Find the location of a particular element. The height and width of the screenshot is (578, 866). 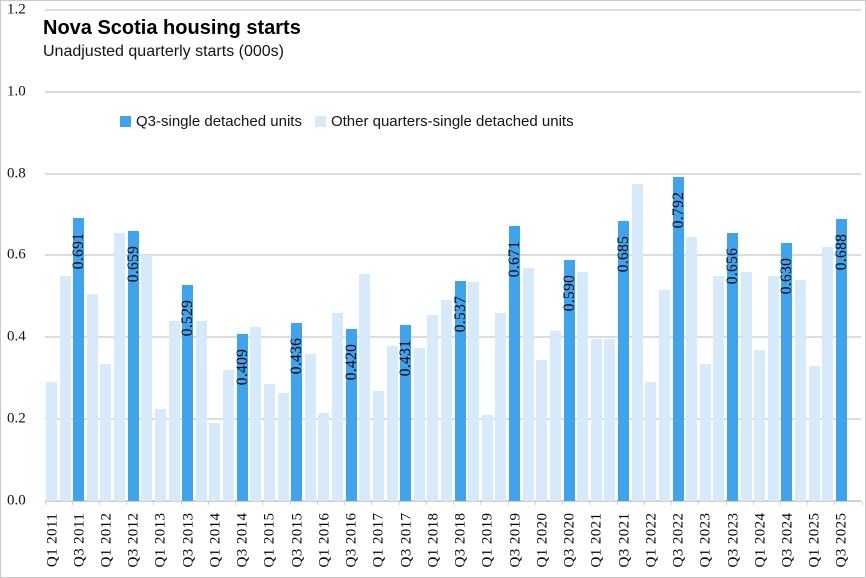

y-tick-label: 1.2 is located at coordinates (16, 9).